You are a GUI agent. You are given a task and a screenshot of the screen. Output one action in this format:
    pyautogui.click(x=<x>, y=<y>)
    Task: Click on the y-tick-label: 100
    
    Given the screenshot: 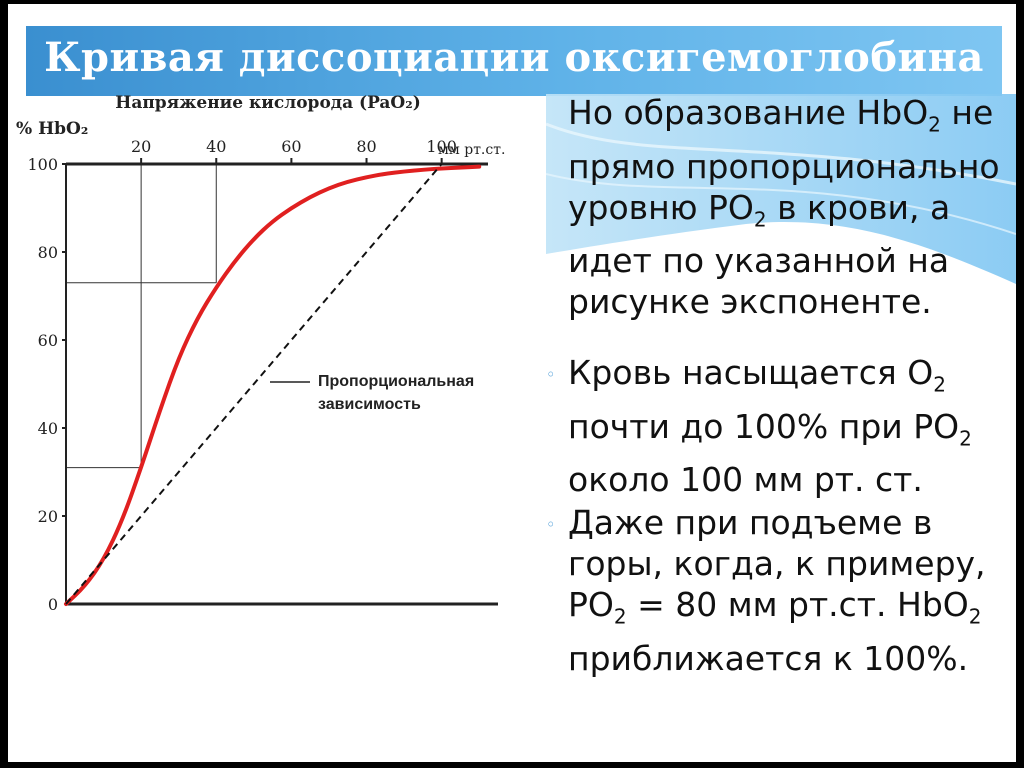 What is the action you would take?
    pyautogui.click(x=42, y=164)
    